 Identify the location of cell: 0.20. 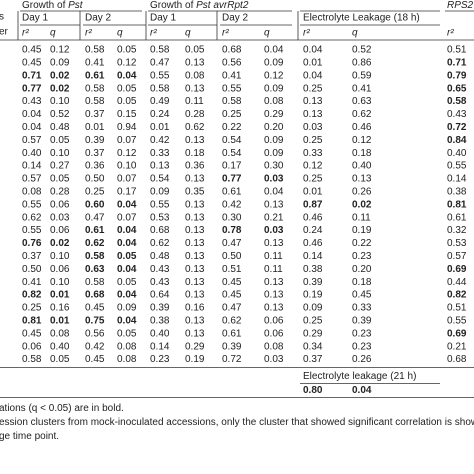
(274, 127).